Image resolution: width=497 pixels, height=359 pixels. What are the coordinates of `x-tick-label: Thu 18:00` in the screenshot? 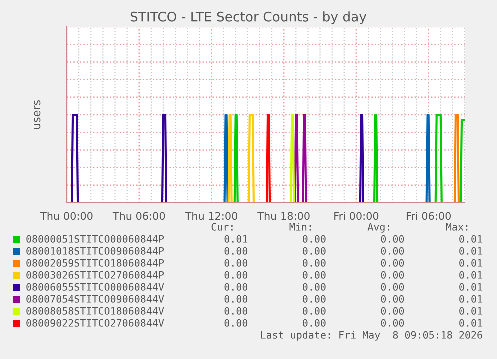 It's located at (284, 216).